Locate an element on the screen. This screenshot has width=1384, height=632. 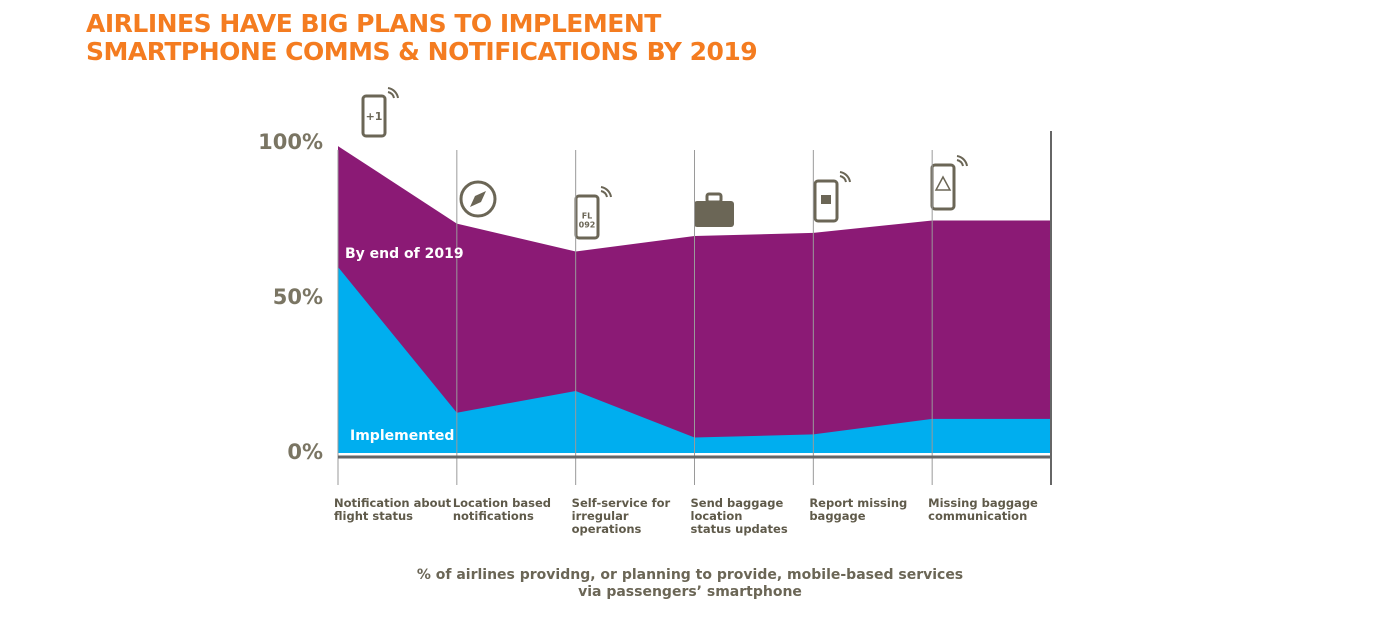
icons: +1 FL 092 is located at coordinates (664, 163).